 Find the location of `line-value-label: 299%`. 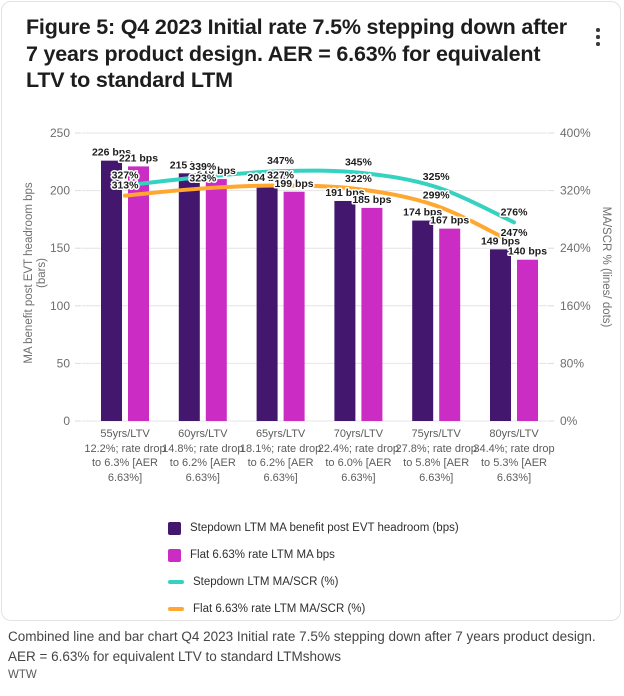

line-value-label: 299% is located at coordinates (437, 196).